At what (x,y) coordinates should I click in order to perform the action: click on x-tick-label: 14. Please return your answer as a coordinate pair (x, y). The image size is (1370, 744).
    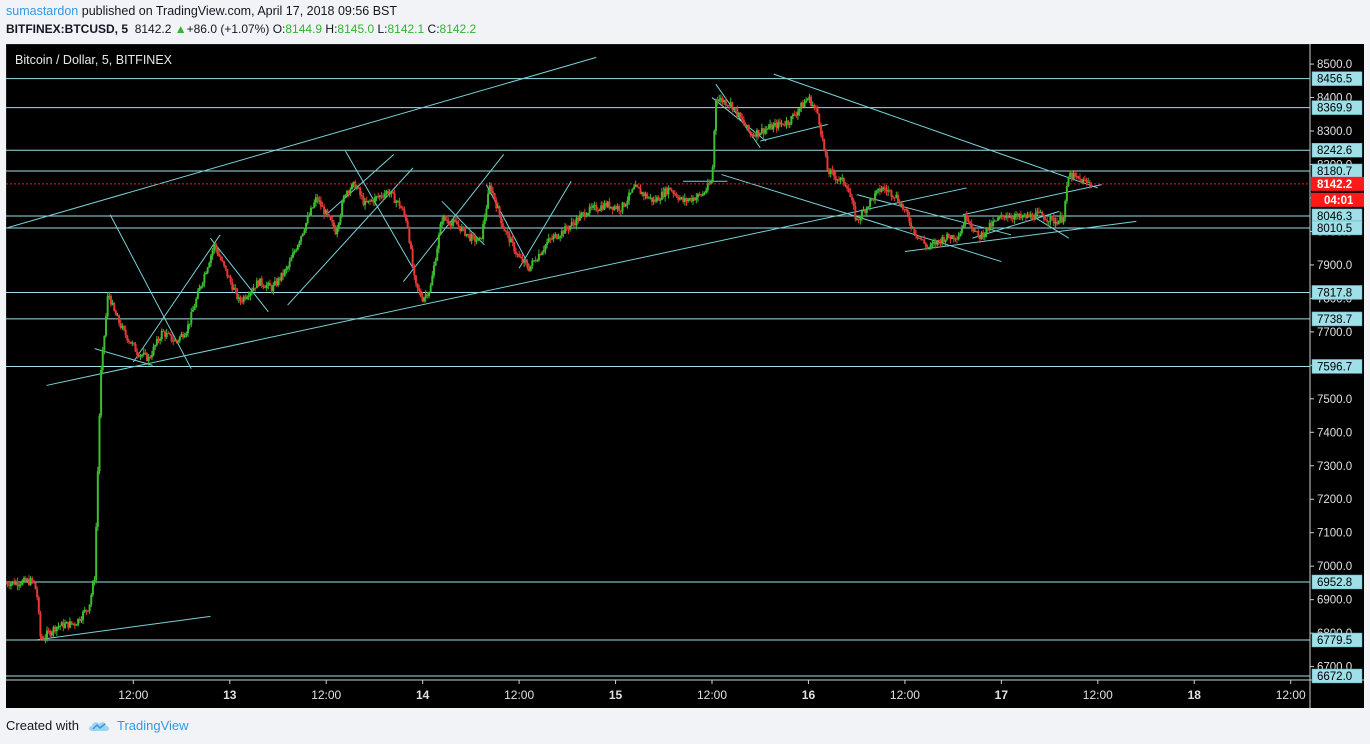
    Looking at the image, I should click on (423, 695).